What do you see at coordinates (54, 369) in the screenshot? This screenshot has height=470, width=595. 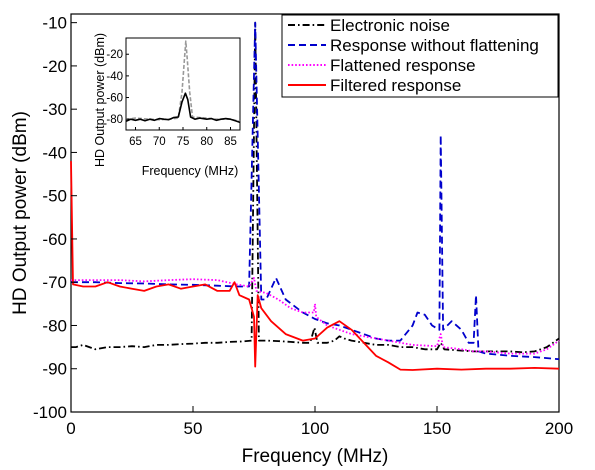 I see `main-y-tick-label-1: -90` at bounding box center [54, 369].